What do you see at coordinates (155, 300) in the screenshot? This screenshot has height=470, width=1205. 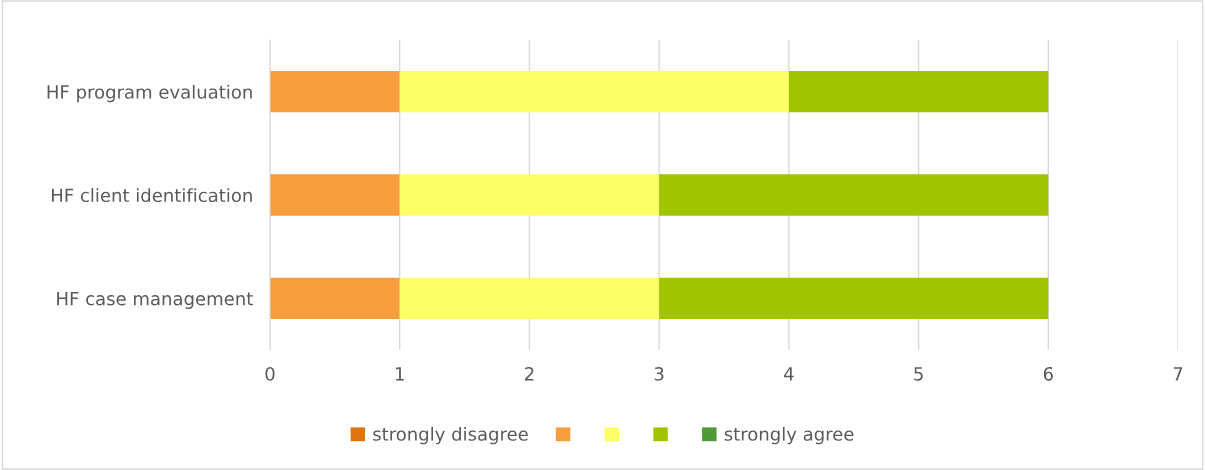 I see `y-tick-label: HF case management` at bounding box center [155, 300].